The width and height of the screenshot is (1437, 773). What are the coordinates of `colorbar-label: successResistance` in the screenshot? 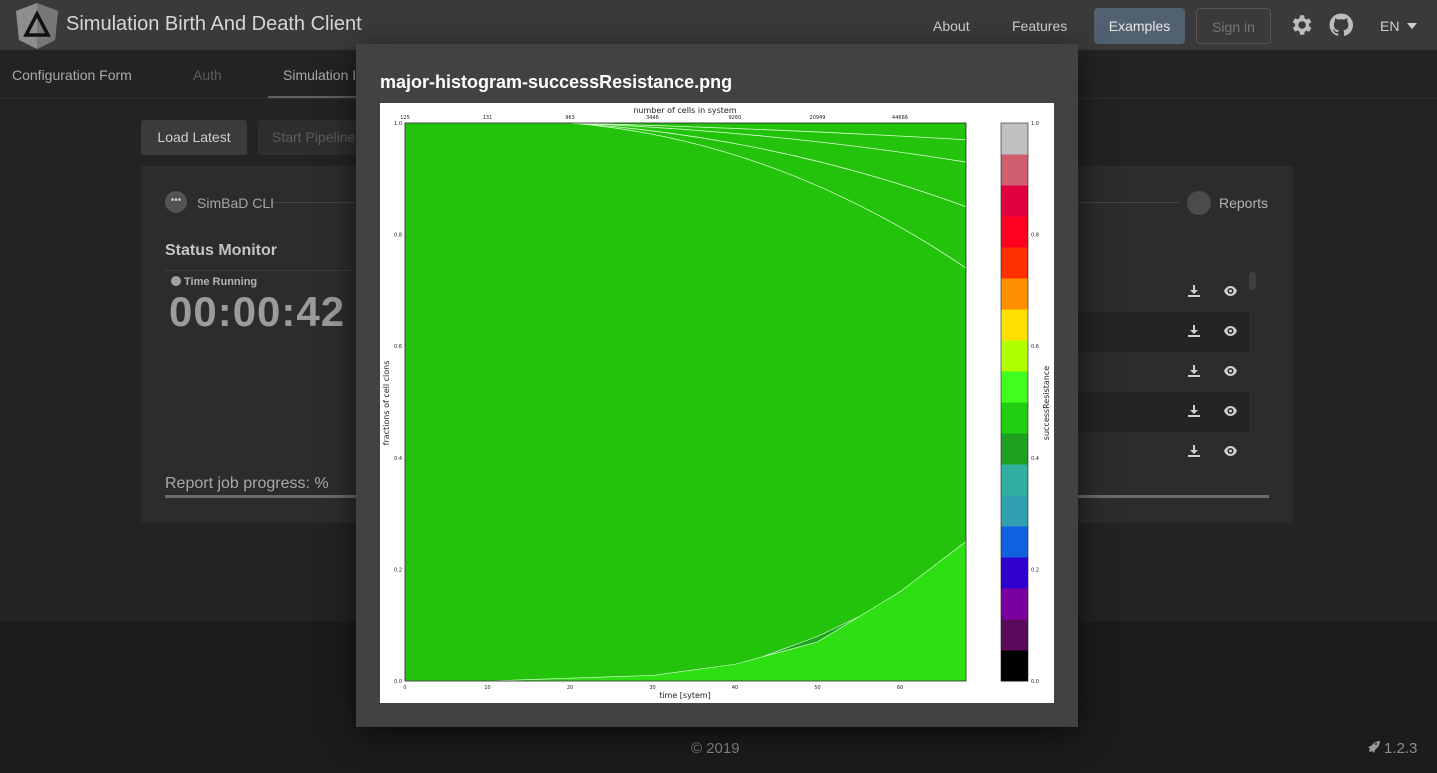 It's located at (1046, 403).